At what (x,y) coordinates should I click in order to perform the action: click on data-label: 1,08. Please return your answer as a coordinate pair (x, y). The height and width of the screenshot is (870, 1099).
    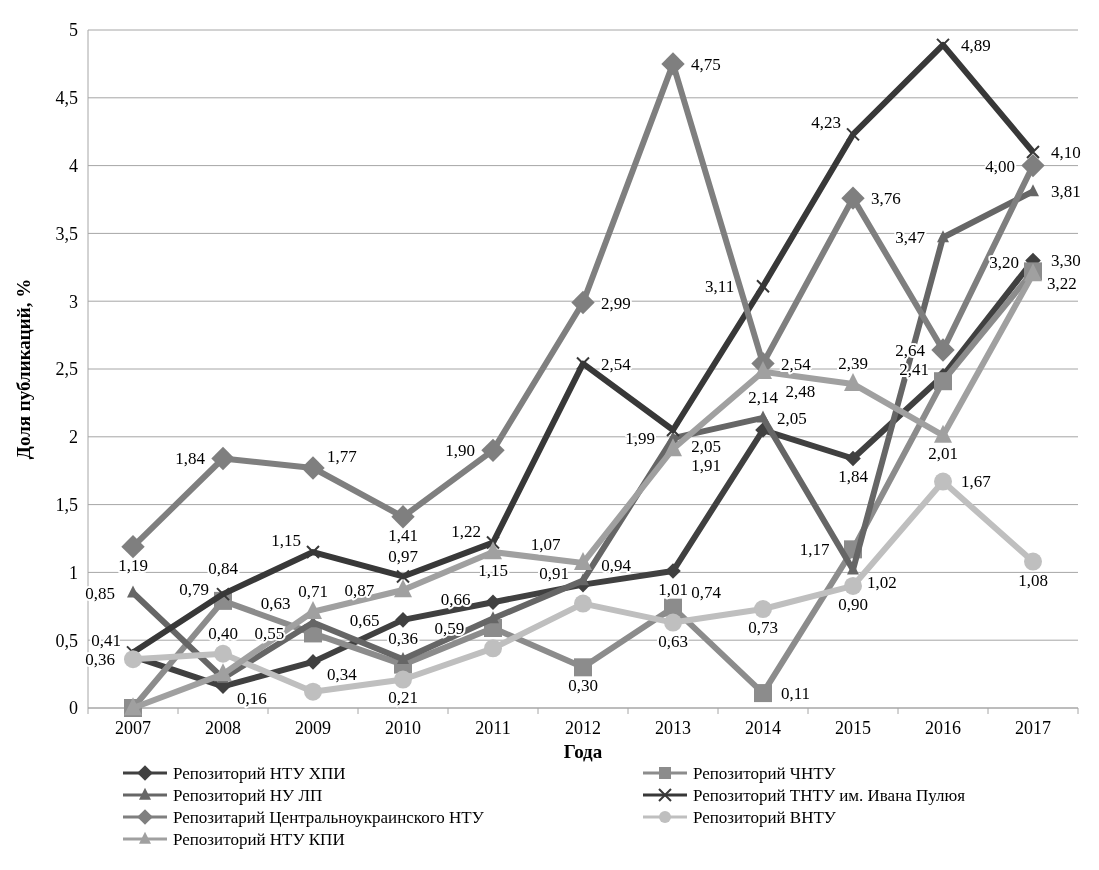
    Looking at the image, I should click on (1033, 580).